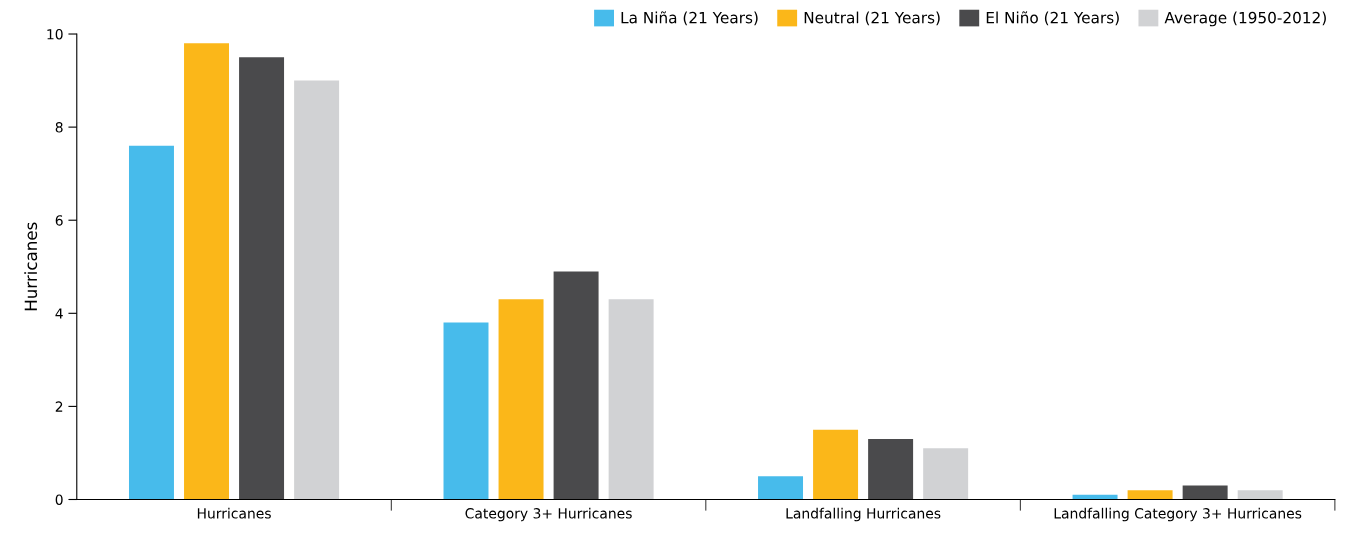  I want to click on x-tick-label: Hurricanes, so click(234, 513).